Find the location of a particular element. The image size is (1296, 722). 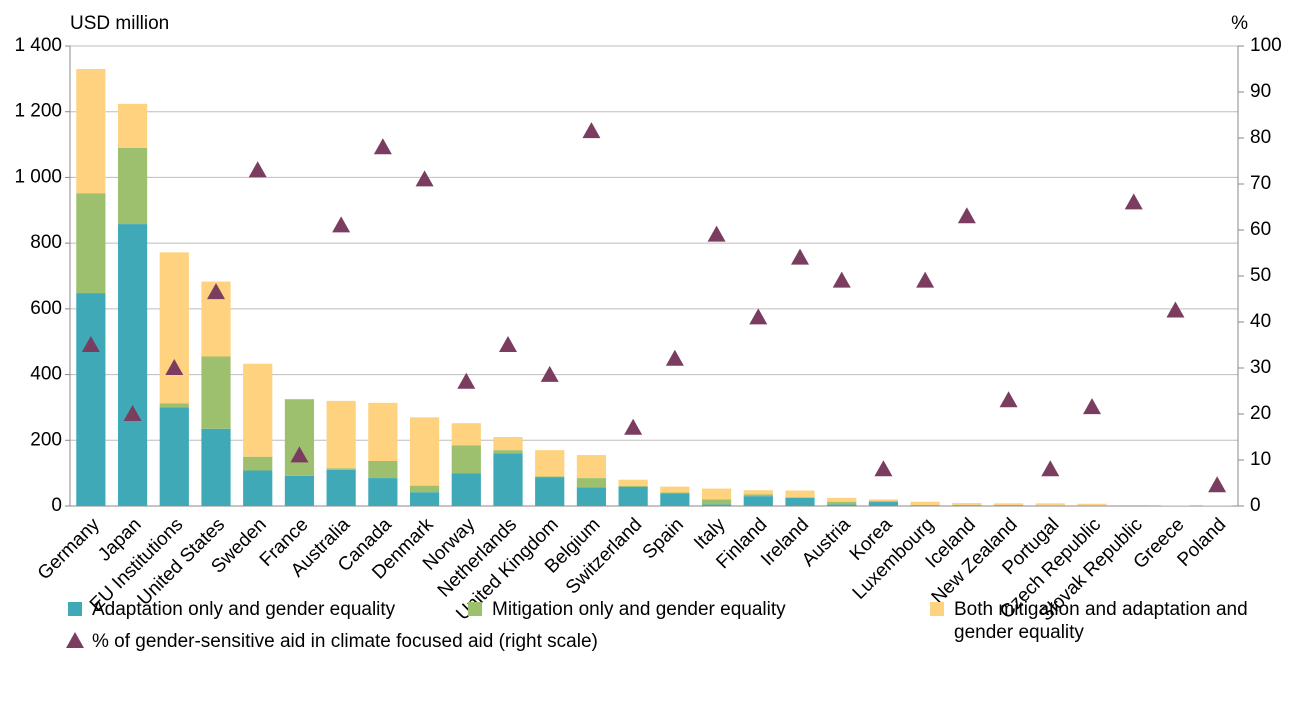

y2-tick-label: 0 is located at coordinates (1255, 505).